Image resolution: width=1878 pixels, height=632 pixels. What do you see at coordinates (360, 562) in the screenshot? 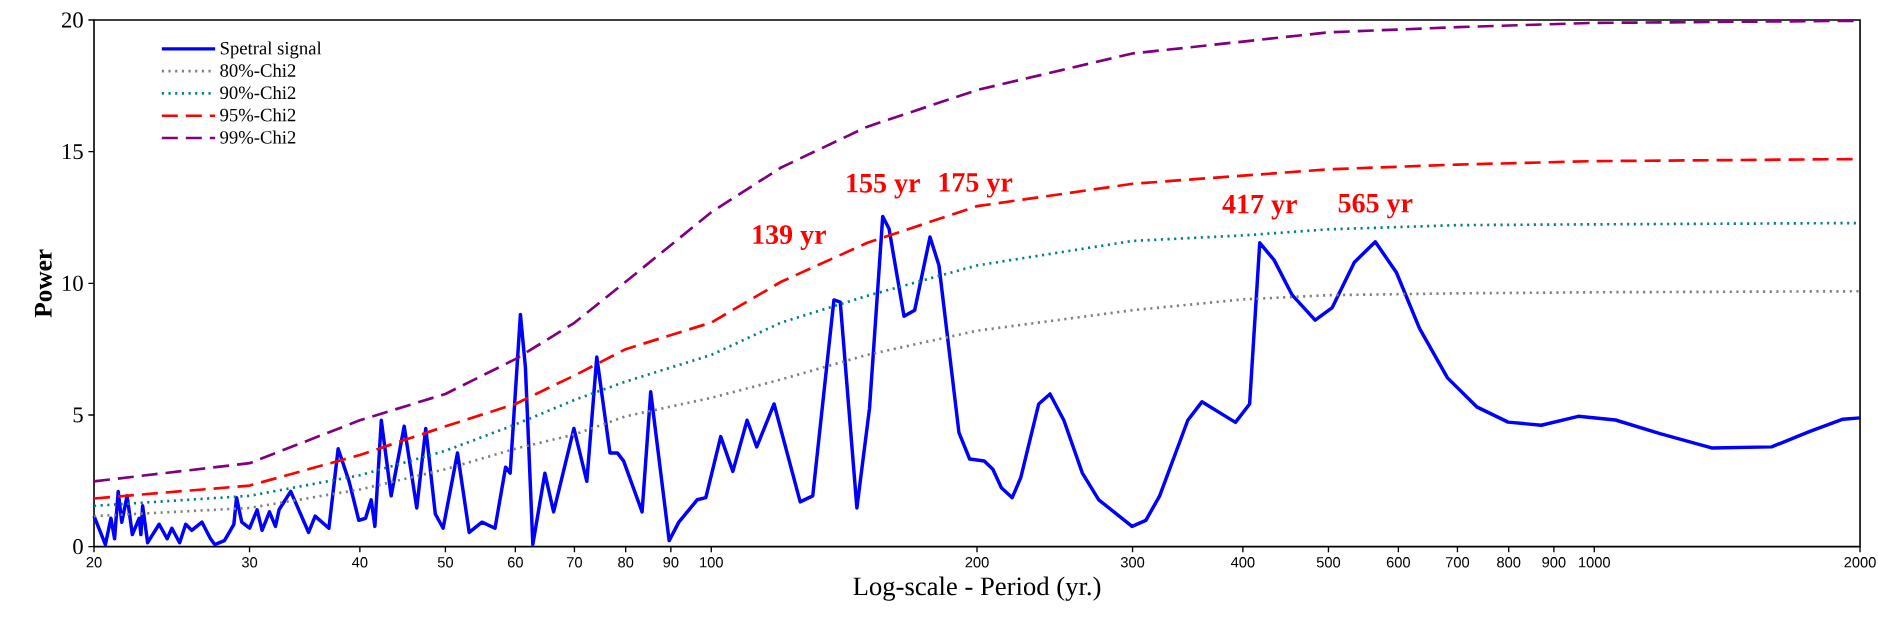
I see `x-tick-label: 40` at bounding box center [360, 562].